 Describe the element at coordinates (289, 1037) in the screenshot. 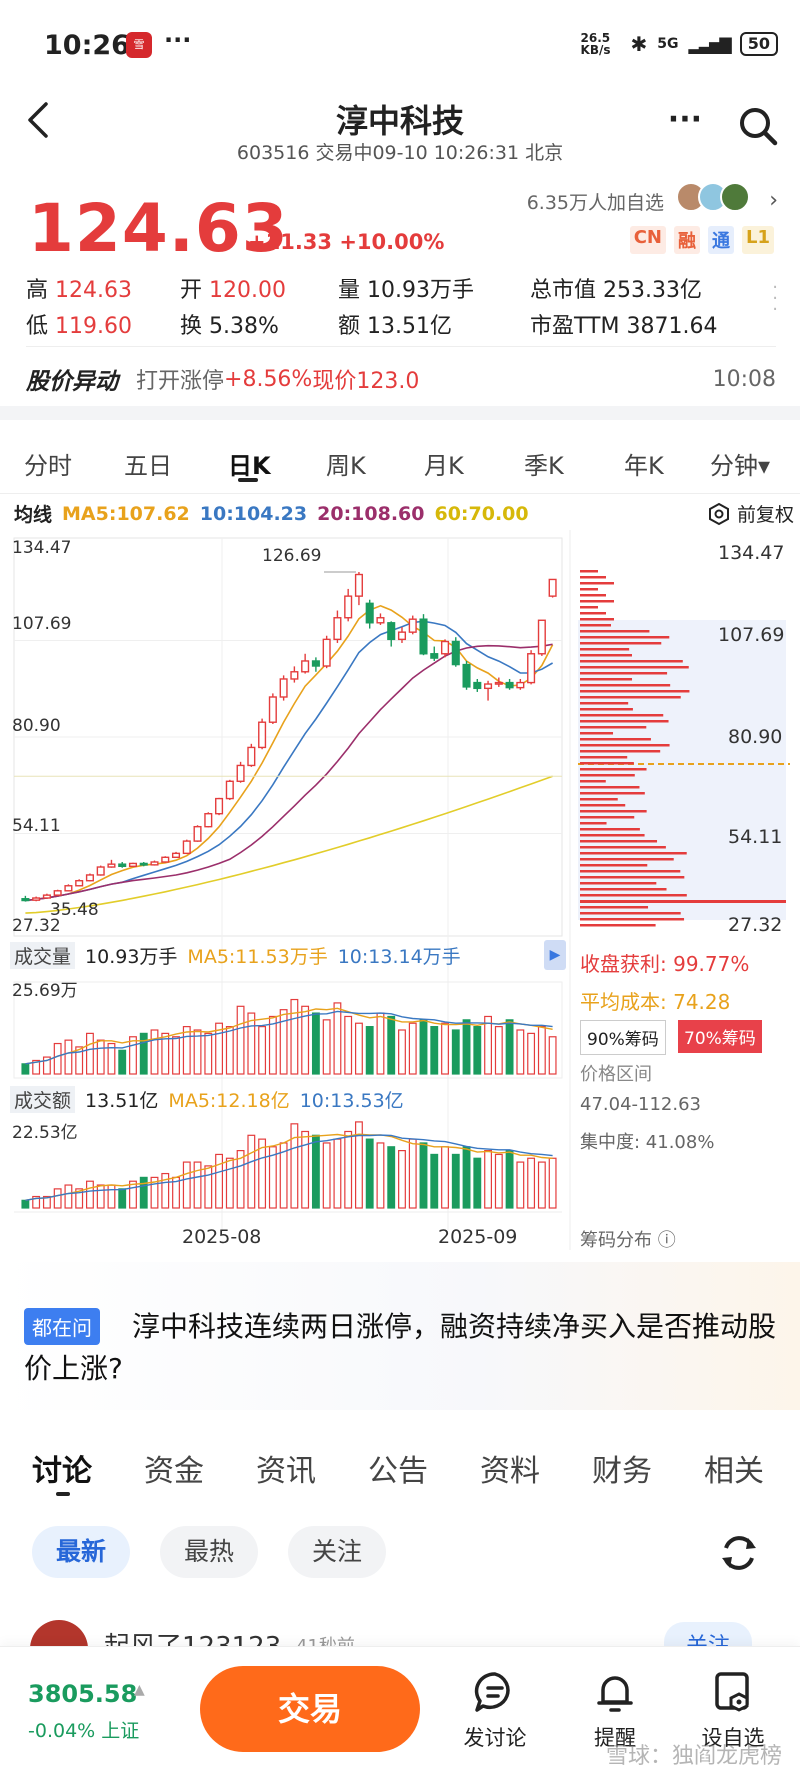

I see `volume-ma10-line` at that location.